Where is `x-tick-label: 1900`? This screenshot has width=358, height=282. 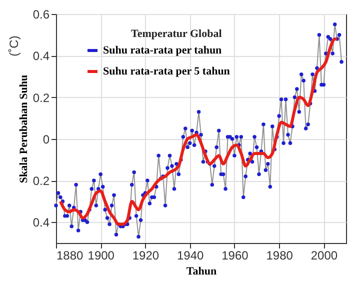 x-tick-label: 1900 is located at coordinates (101, 255).